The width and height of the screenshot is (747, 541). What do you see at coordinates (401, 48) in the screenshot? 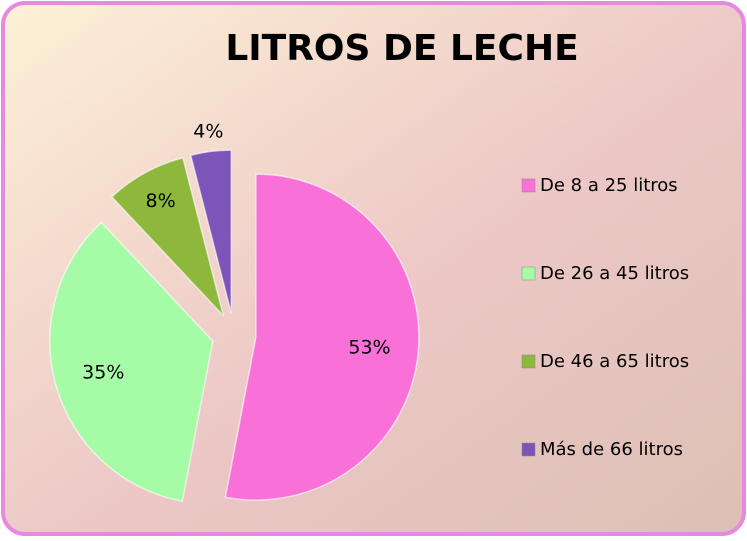
I see `chart-title: LITROS DE LECHE` at bounding box center [401, 48].